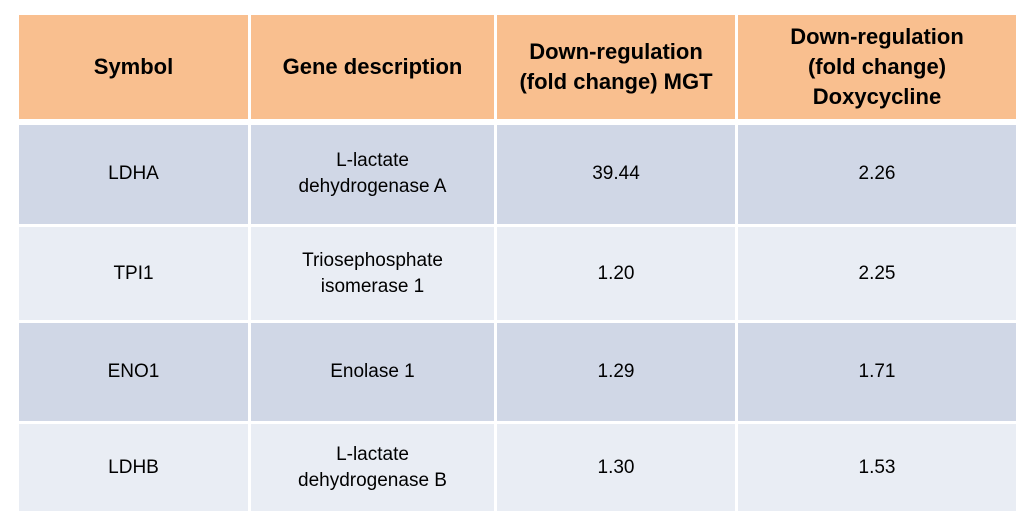 The width and height of the screenshot is (1020, 525). I want to click on cell-symbol: ENO1, so click(133, 372).